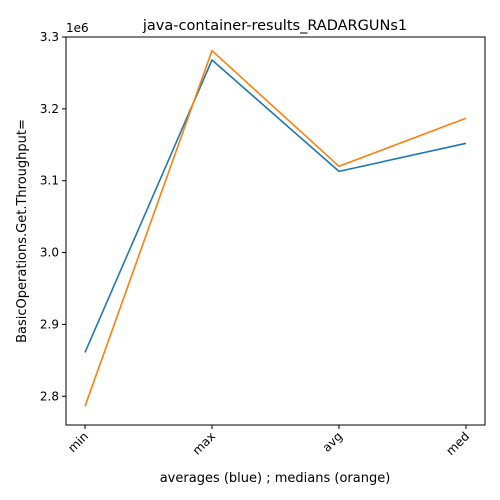 The height and width of the screenshot is (500, 500). I want to click on y-tick-label: 3.3, so click(49, 37).